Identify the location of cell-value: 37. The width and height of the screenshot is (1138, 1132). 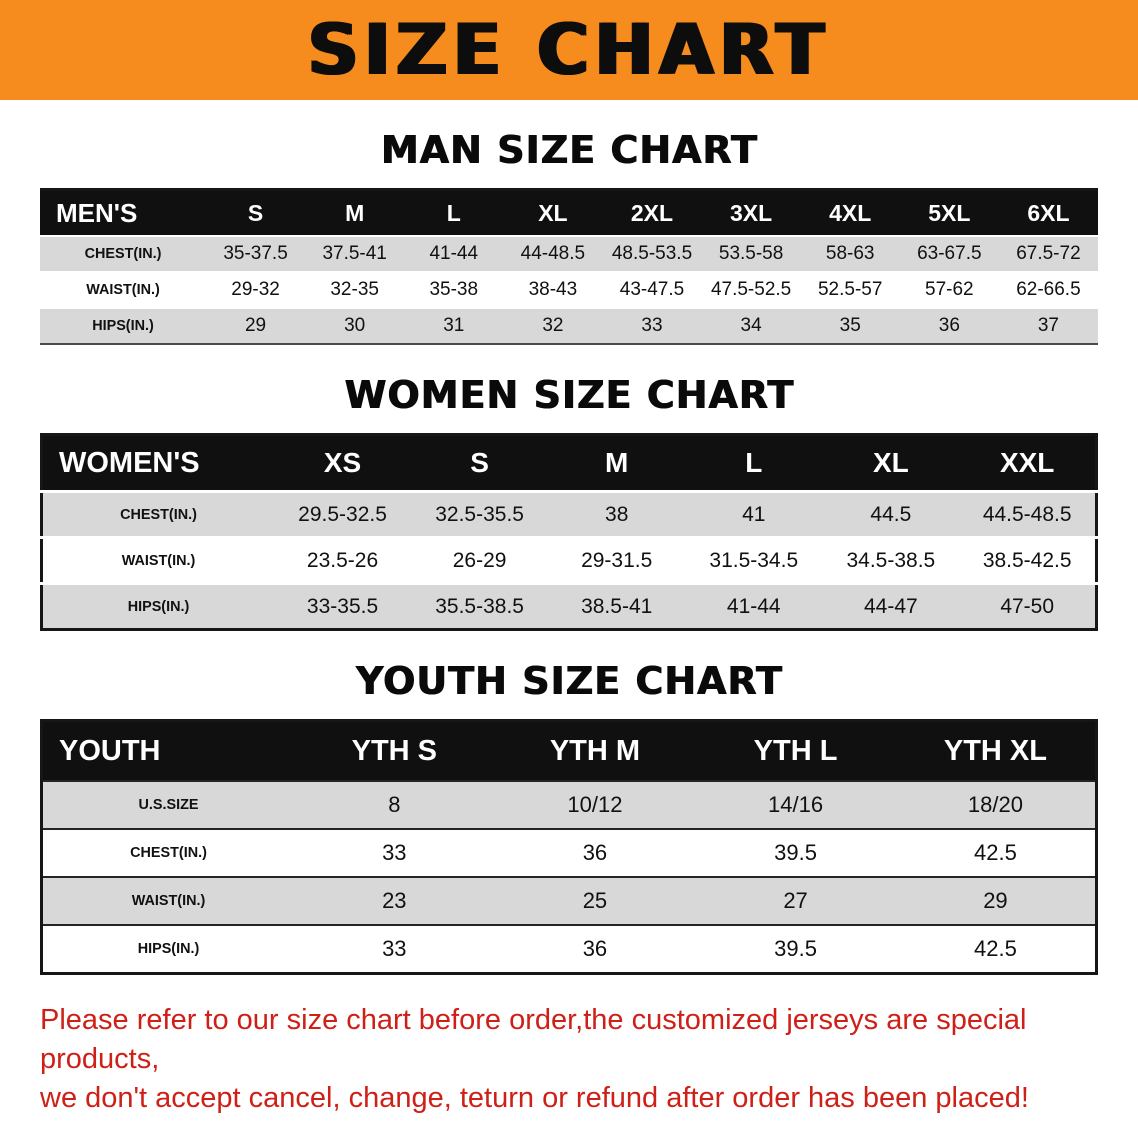
(1048, 325).